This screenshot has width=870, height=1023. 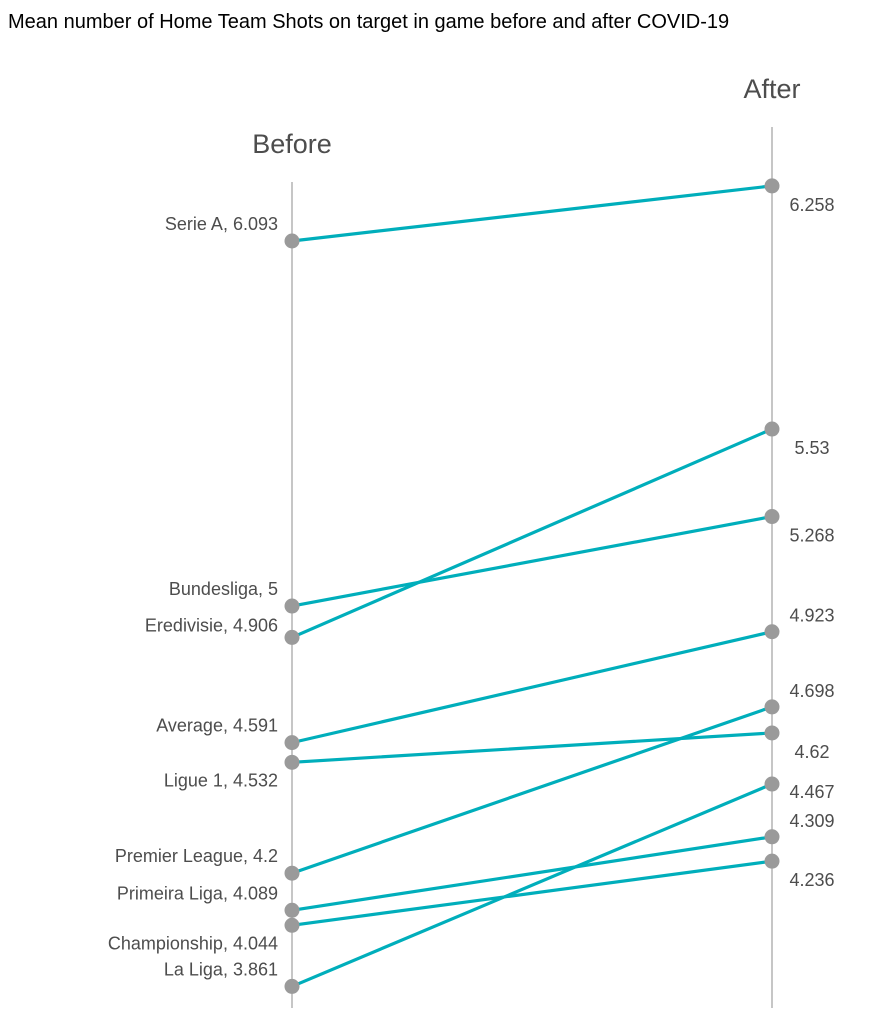 I want to click on before-label-average: Average, 4.591, so click(x=217, y=726).